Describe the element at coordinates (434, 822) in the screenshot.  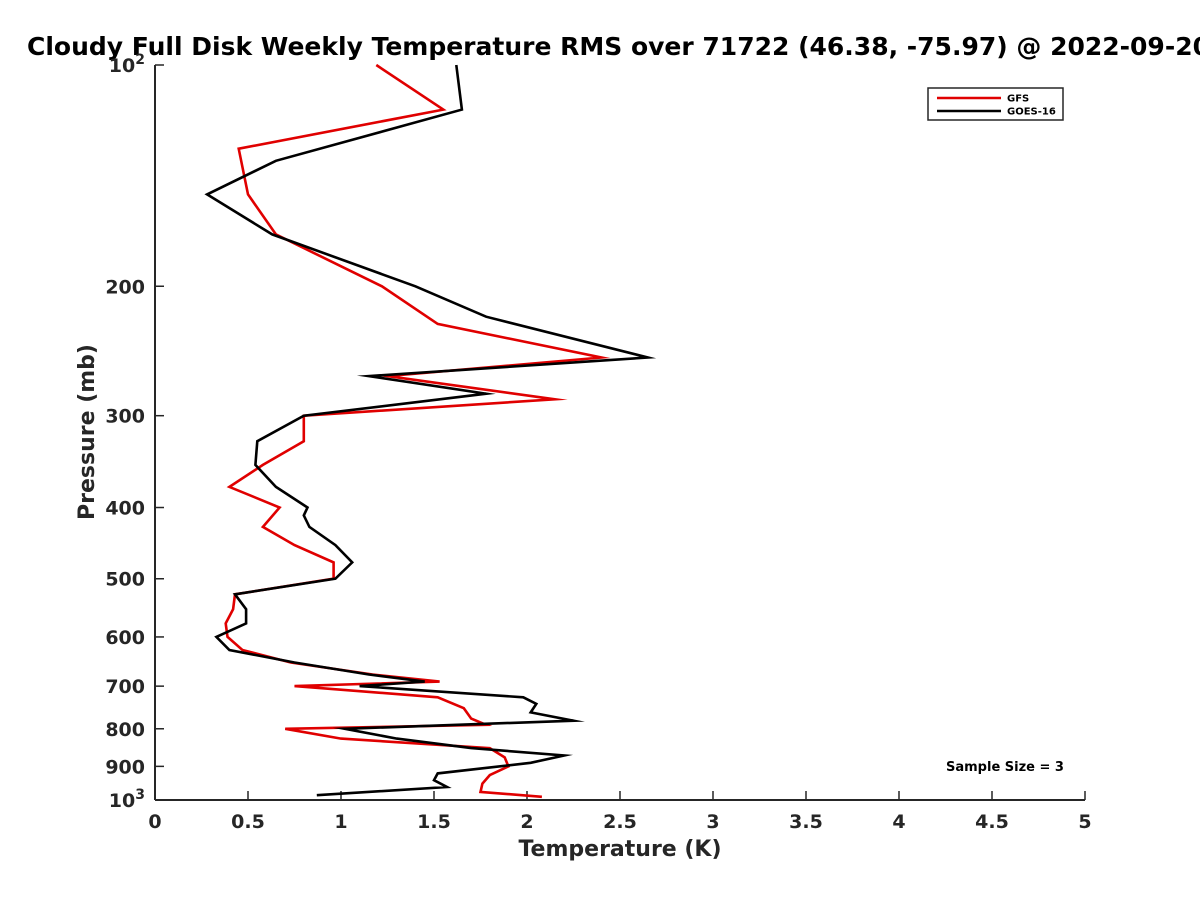
I see `x-tick-label: 1.5` at that location.